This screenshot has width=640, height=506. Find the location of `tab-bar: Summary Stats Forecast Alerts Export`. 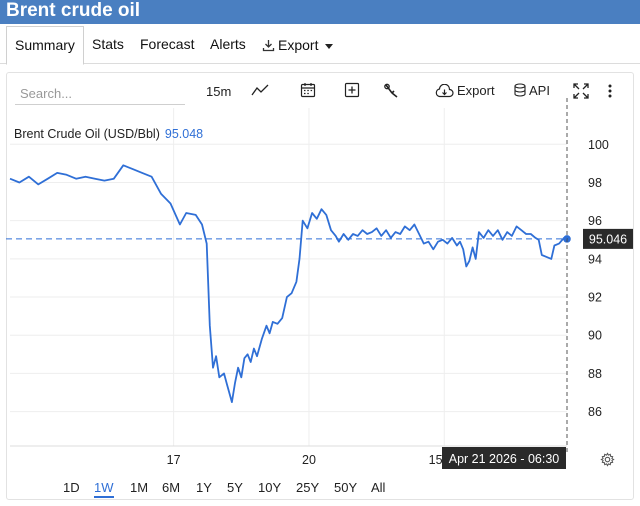

tab-bar: Summary Stats Forecast Alerts Export is located at coordinates (320, 45).